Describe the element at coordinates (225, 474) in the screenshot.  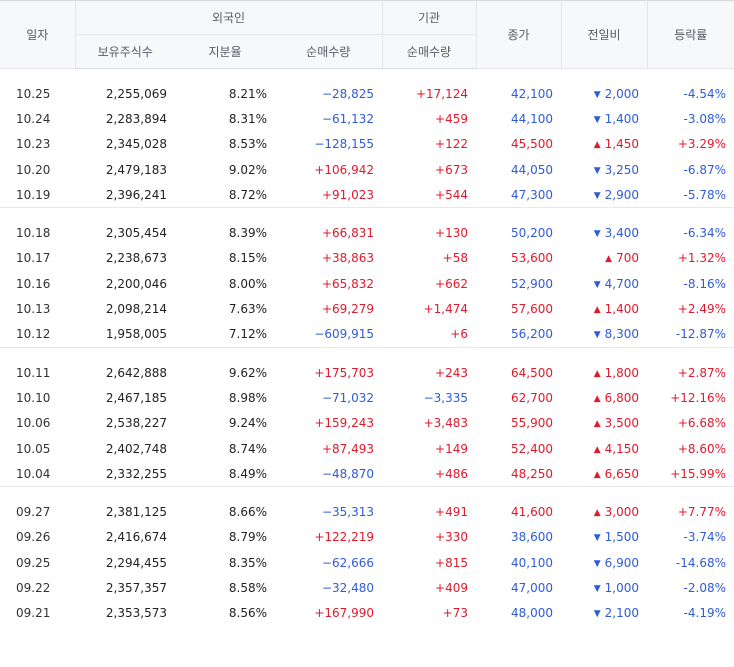
I see `cell-share-ratio: 8.49%` at that location.